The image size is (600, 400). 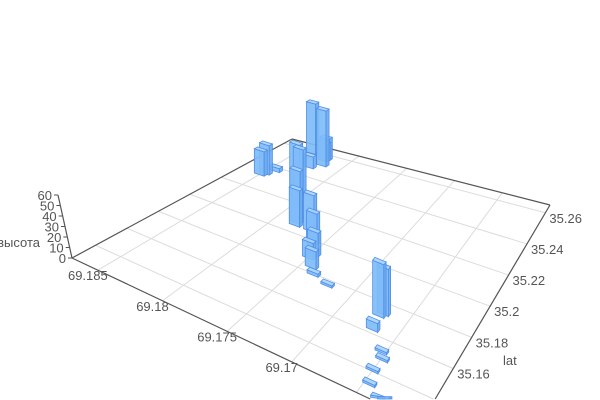 What do you see at coordinates (56, 248) in the screenshot?
I see `z-tick-label: 10` at bounding box center [56, 248].